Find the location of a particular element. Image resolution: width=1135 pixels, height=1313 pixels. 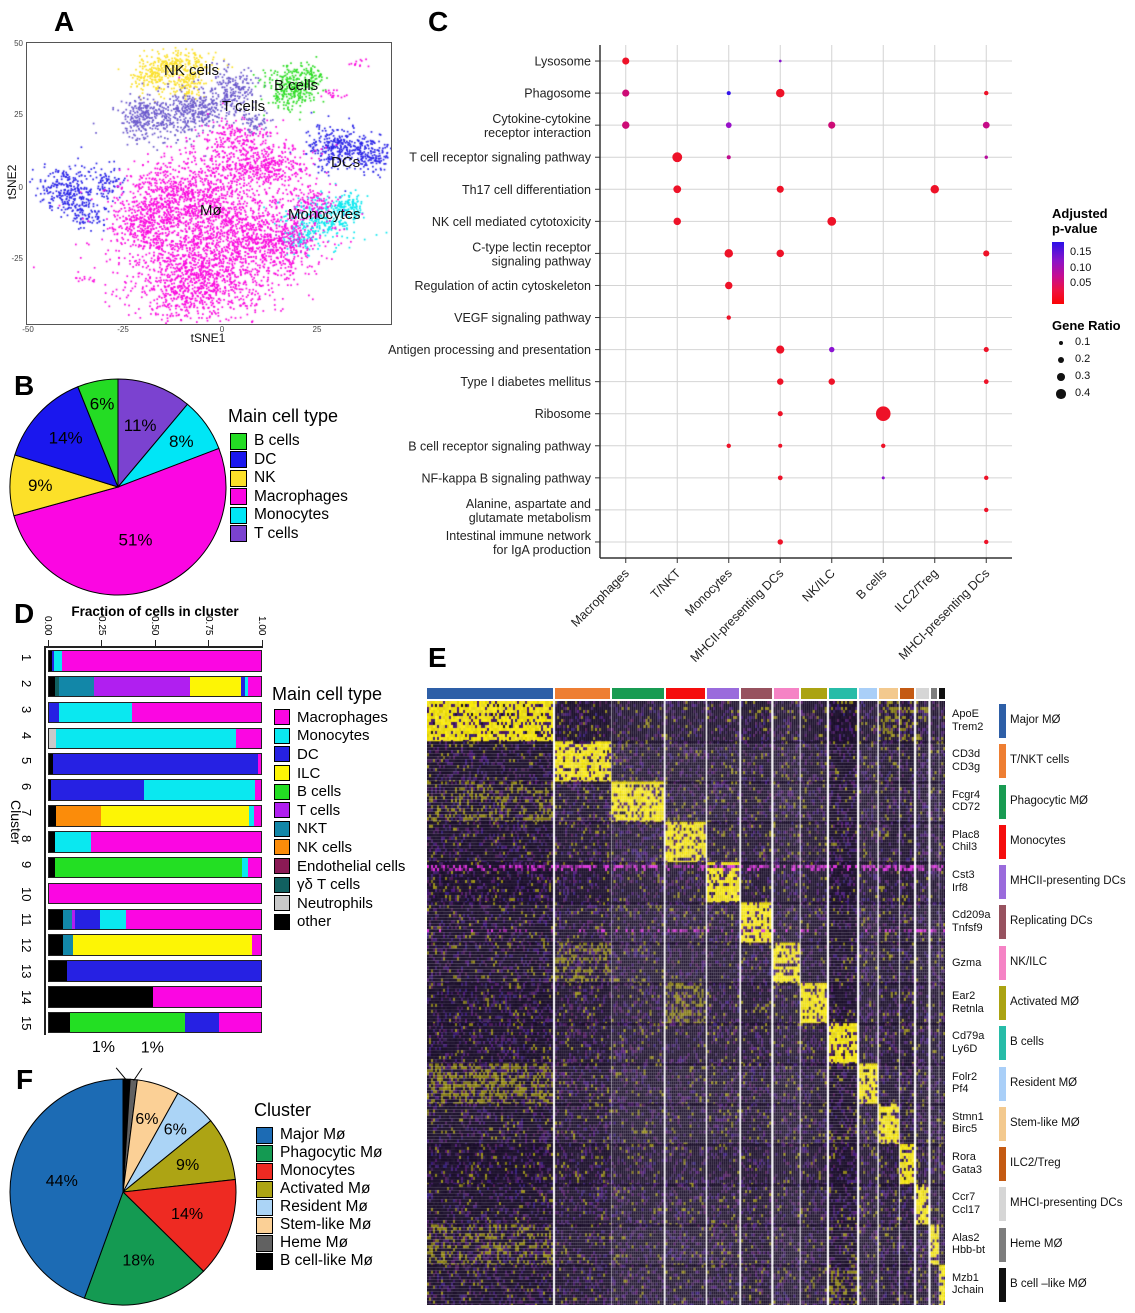

bar-chart-y-label: Cluster is located at coordinates (16, 822).